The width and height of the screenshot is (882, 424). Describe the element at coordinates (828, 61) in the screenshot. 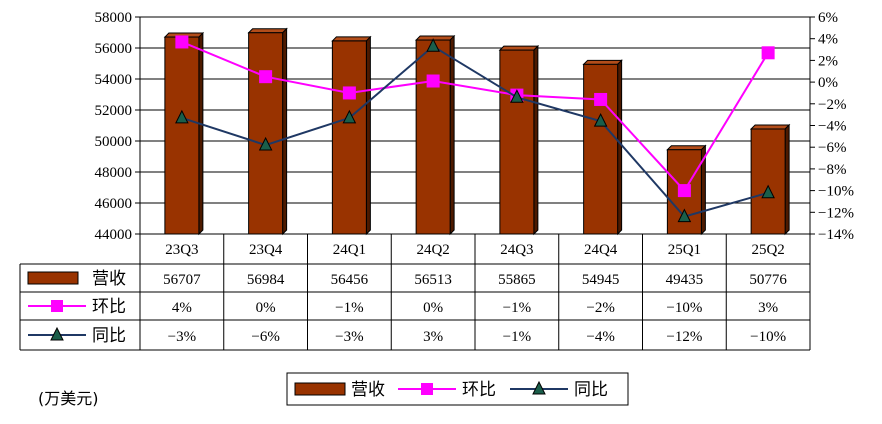

I see `y-right-tick-label: 2%` at that location.